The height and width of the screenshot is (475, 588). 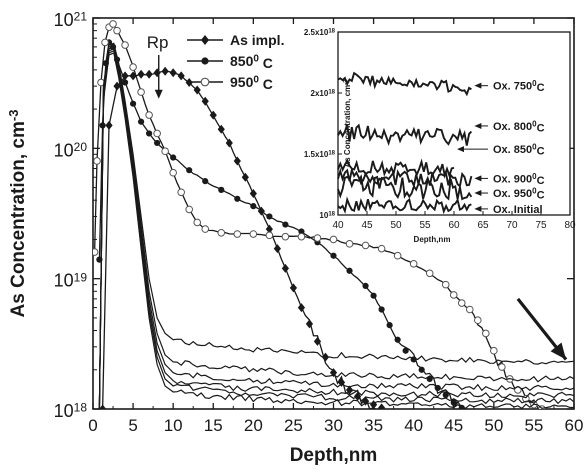 I want to click on inset-series-label: Ox. 9500C, so click(x=519, y=193).